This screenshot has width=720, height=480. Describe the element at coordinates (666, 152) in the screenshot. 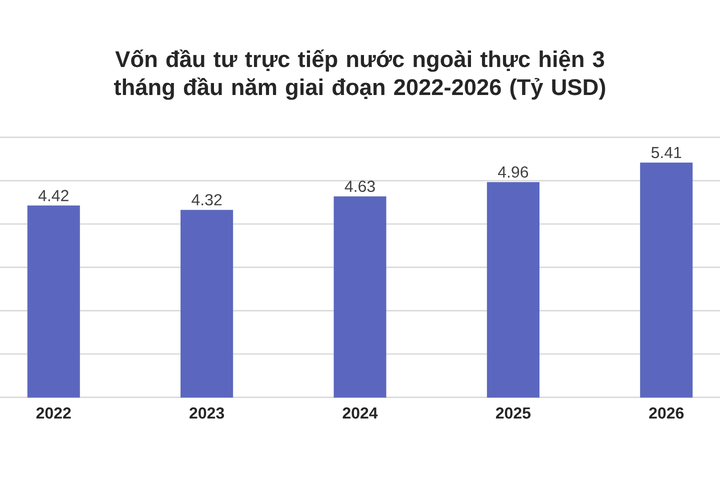

I see `data-label: 5.41` at that location.